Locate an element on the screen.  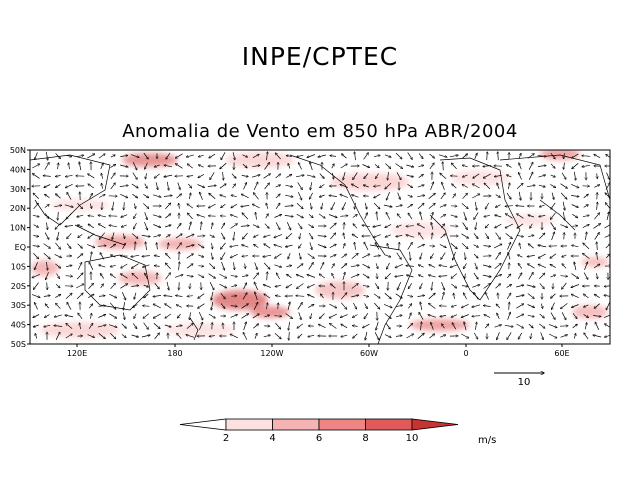
latitude-axis: 50N 40N 30N 20N 10N EQ 10S 20S 30S 40S 50S is located at coordinates (20, 247).